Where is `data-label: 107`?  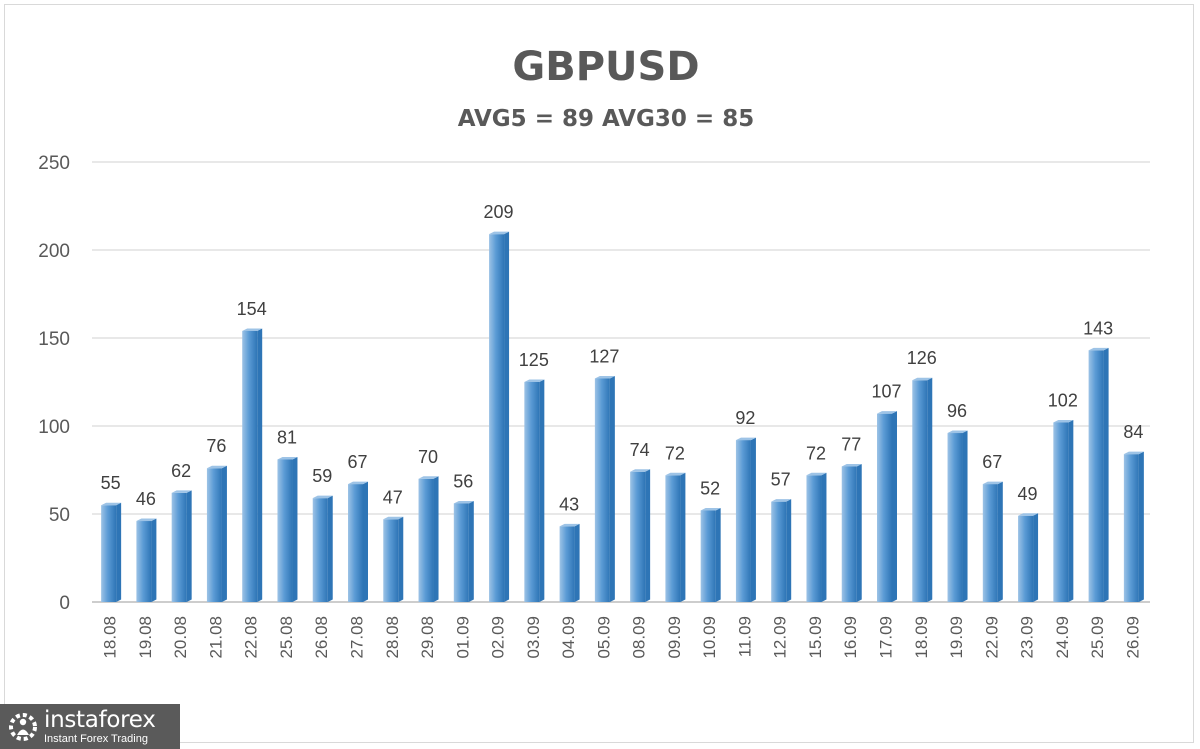 data-label: 107 is located at coordinates (886, 392).